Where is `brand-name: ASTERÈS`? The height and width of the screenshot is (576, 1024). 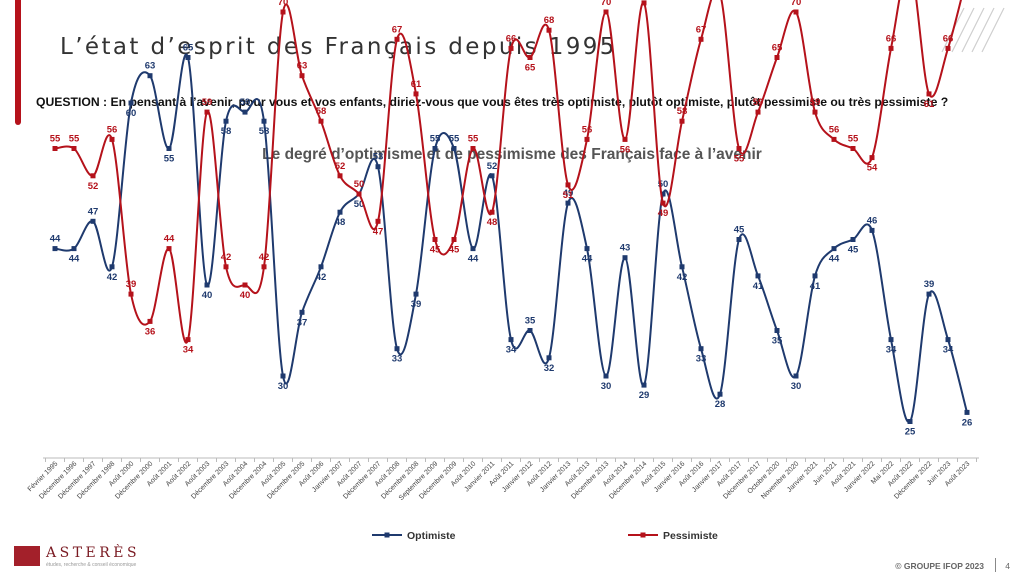
brand-name: ASTERÈS is located at coordinates (93, 553).